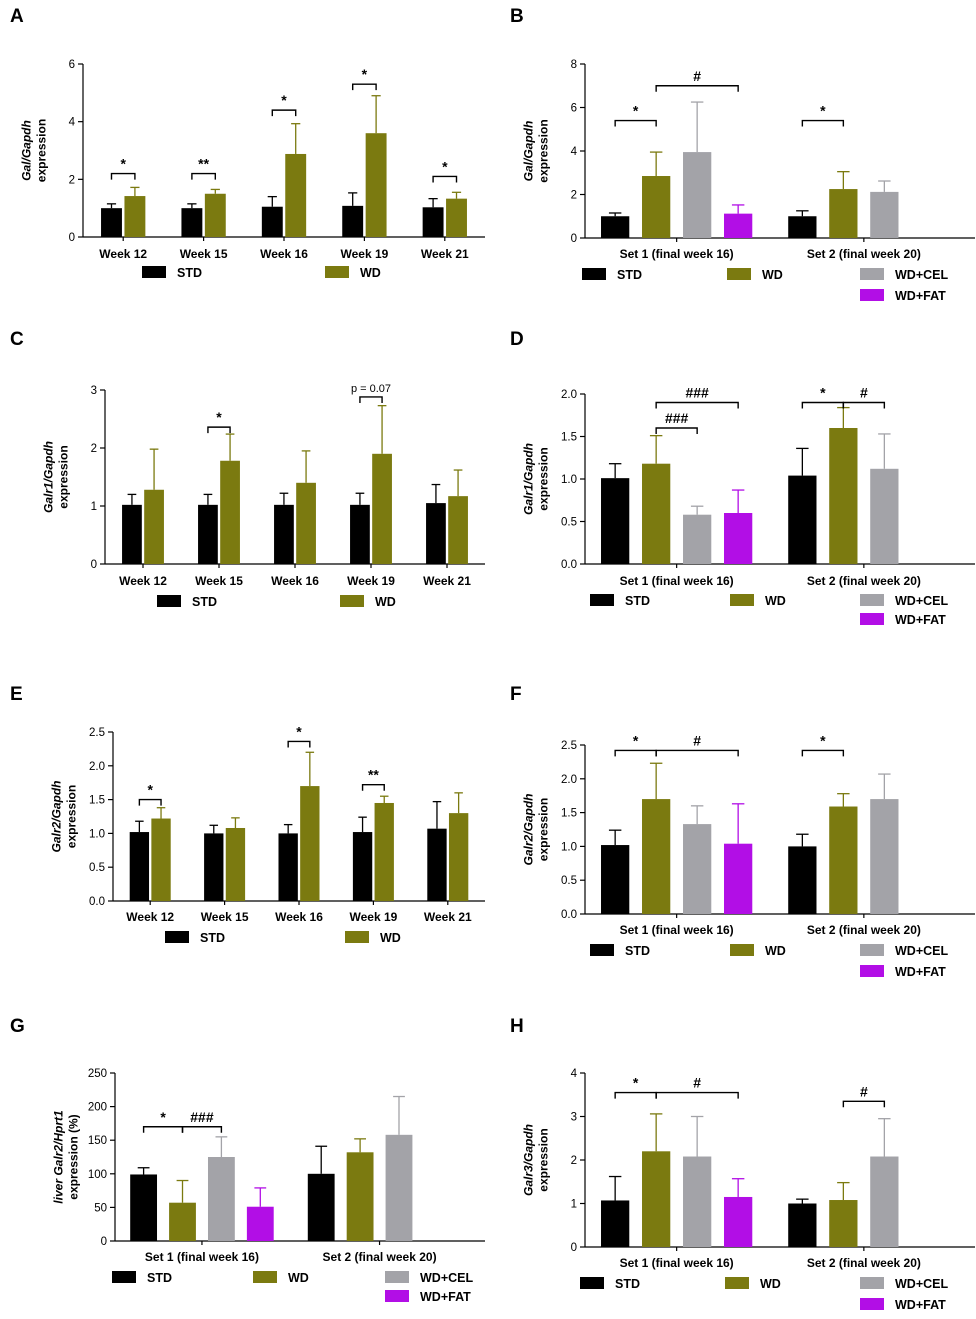 The height and width of the screenshot is (1319, 976). I want to click on legend-label-d-2: WD+CEL, so click(921, 601).